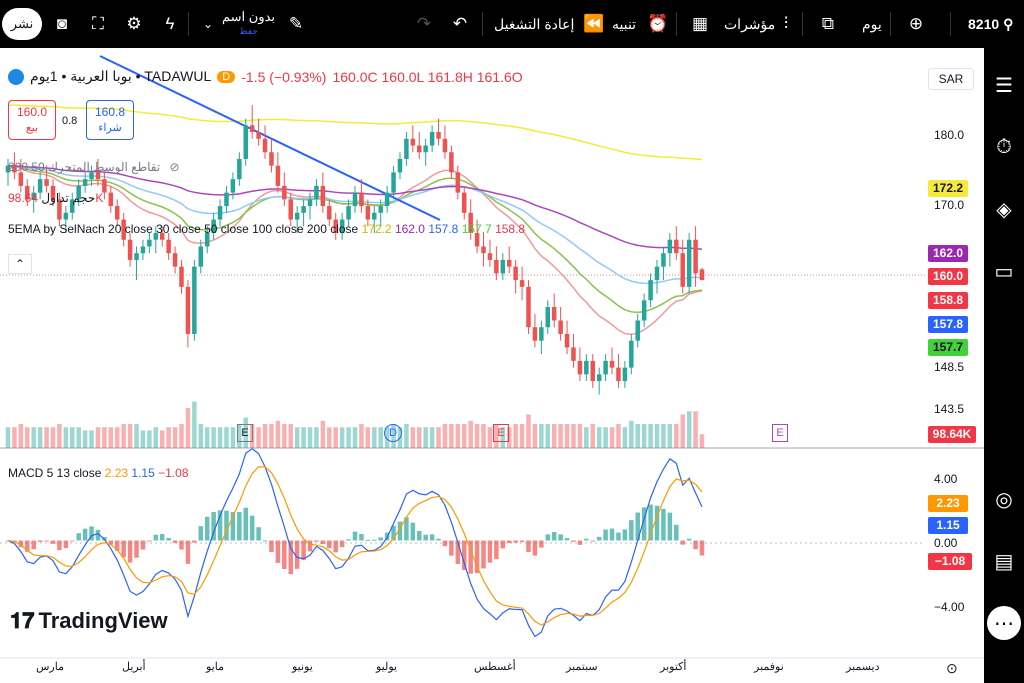 This screenshot has width=1024, height=683. I want to click on bar-chart-icon: ⫶, so click(786, 23).